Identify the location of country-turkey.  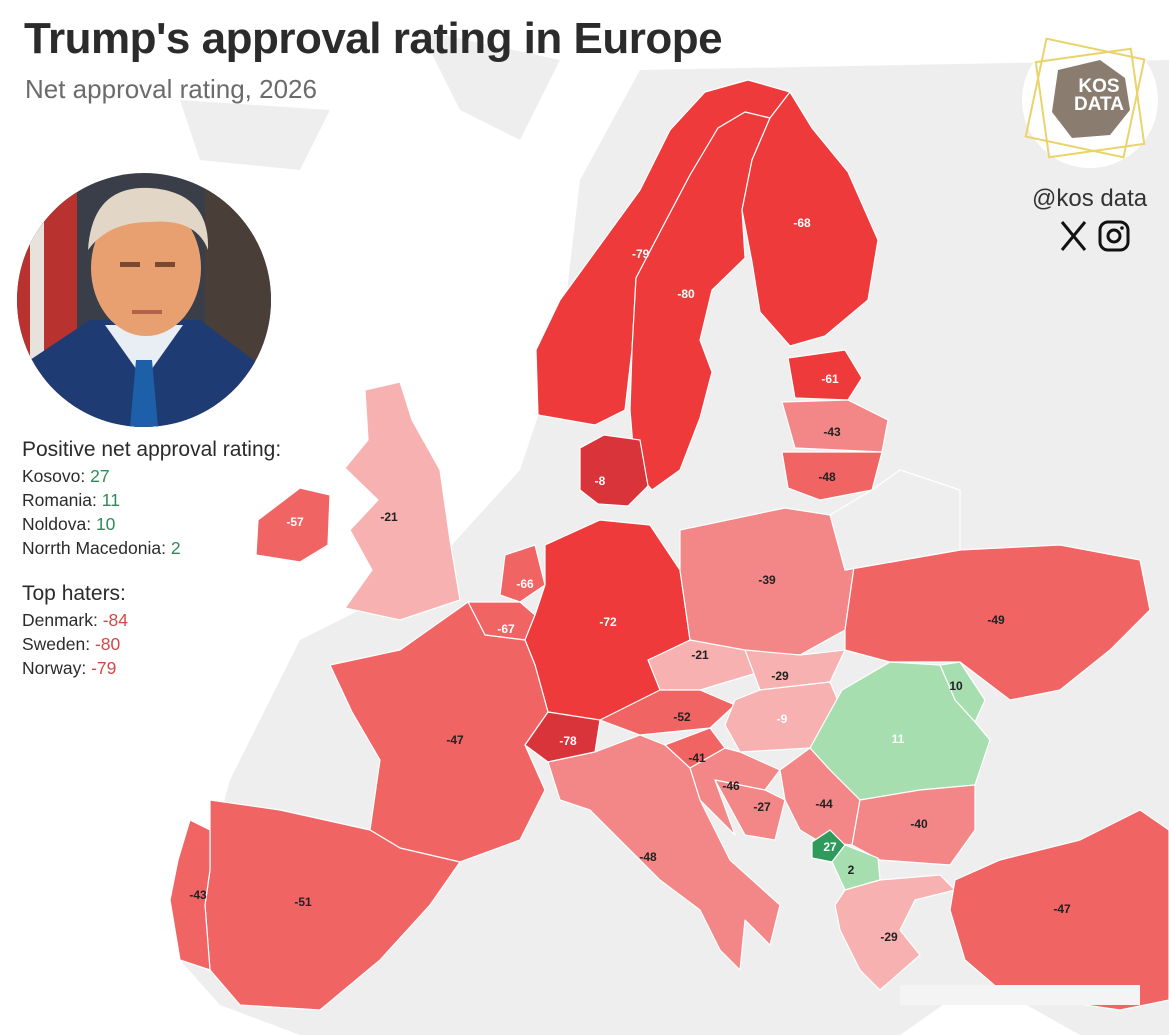
(1059, 910).